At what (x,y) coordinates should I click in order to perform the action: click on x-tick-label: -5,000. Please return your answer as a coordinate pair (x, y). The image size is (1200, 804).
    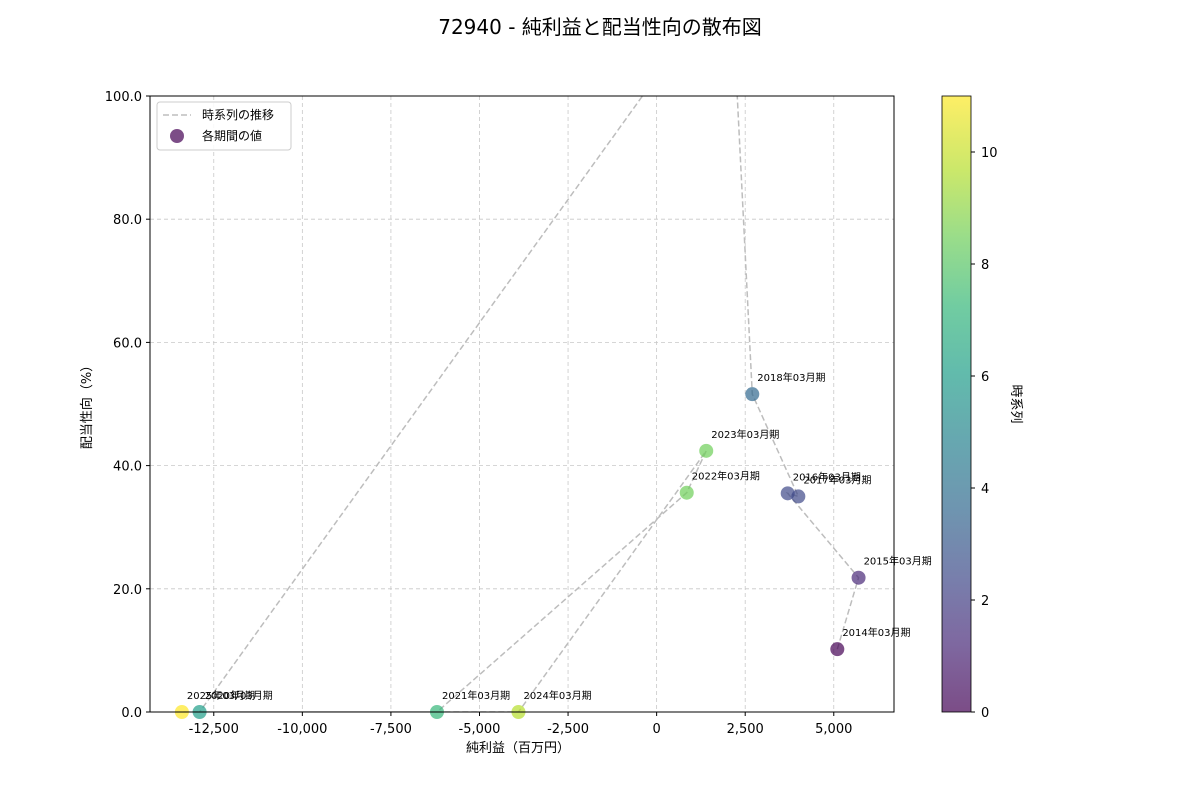
    Looking at the image, I should click on (480, 729).